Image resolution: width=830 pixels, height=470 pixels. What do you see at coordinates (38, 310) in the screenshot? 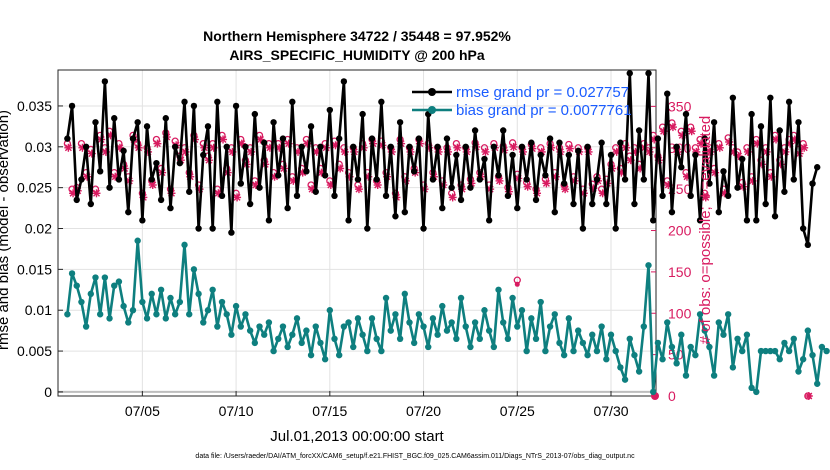
I see `left-tick-label: 0.01` at bounding box center [38, 310].